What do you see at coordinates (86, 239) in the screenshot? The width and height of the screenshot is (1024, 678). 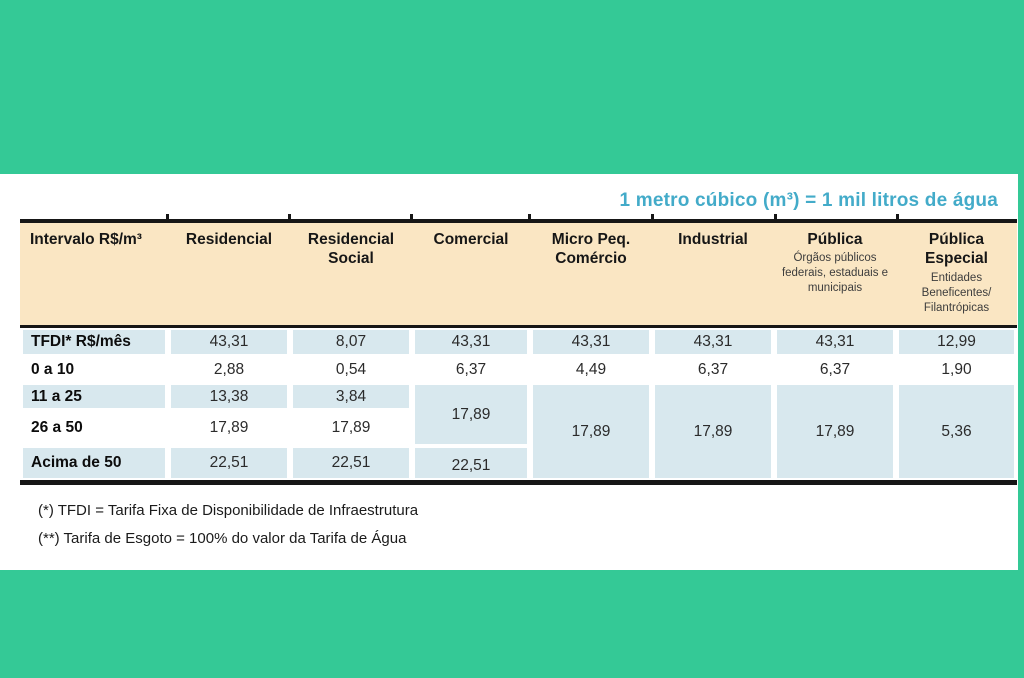 I see `column-header-label: Intervalo R$/m³` at bounding box center [86, 239].